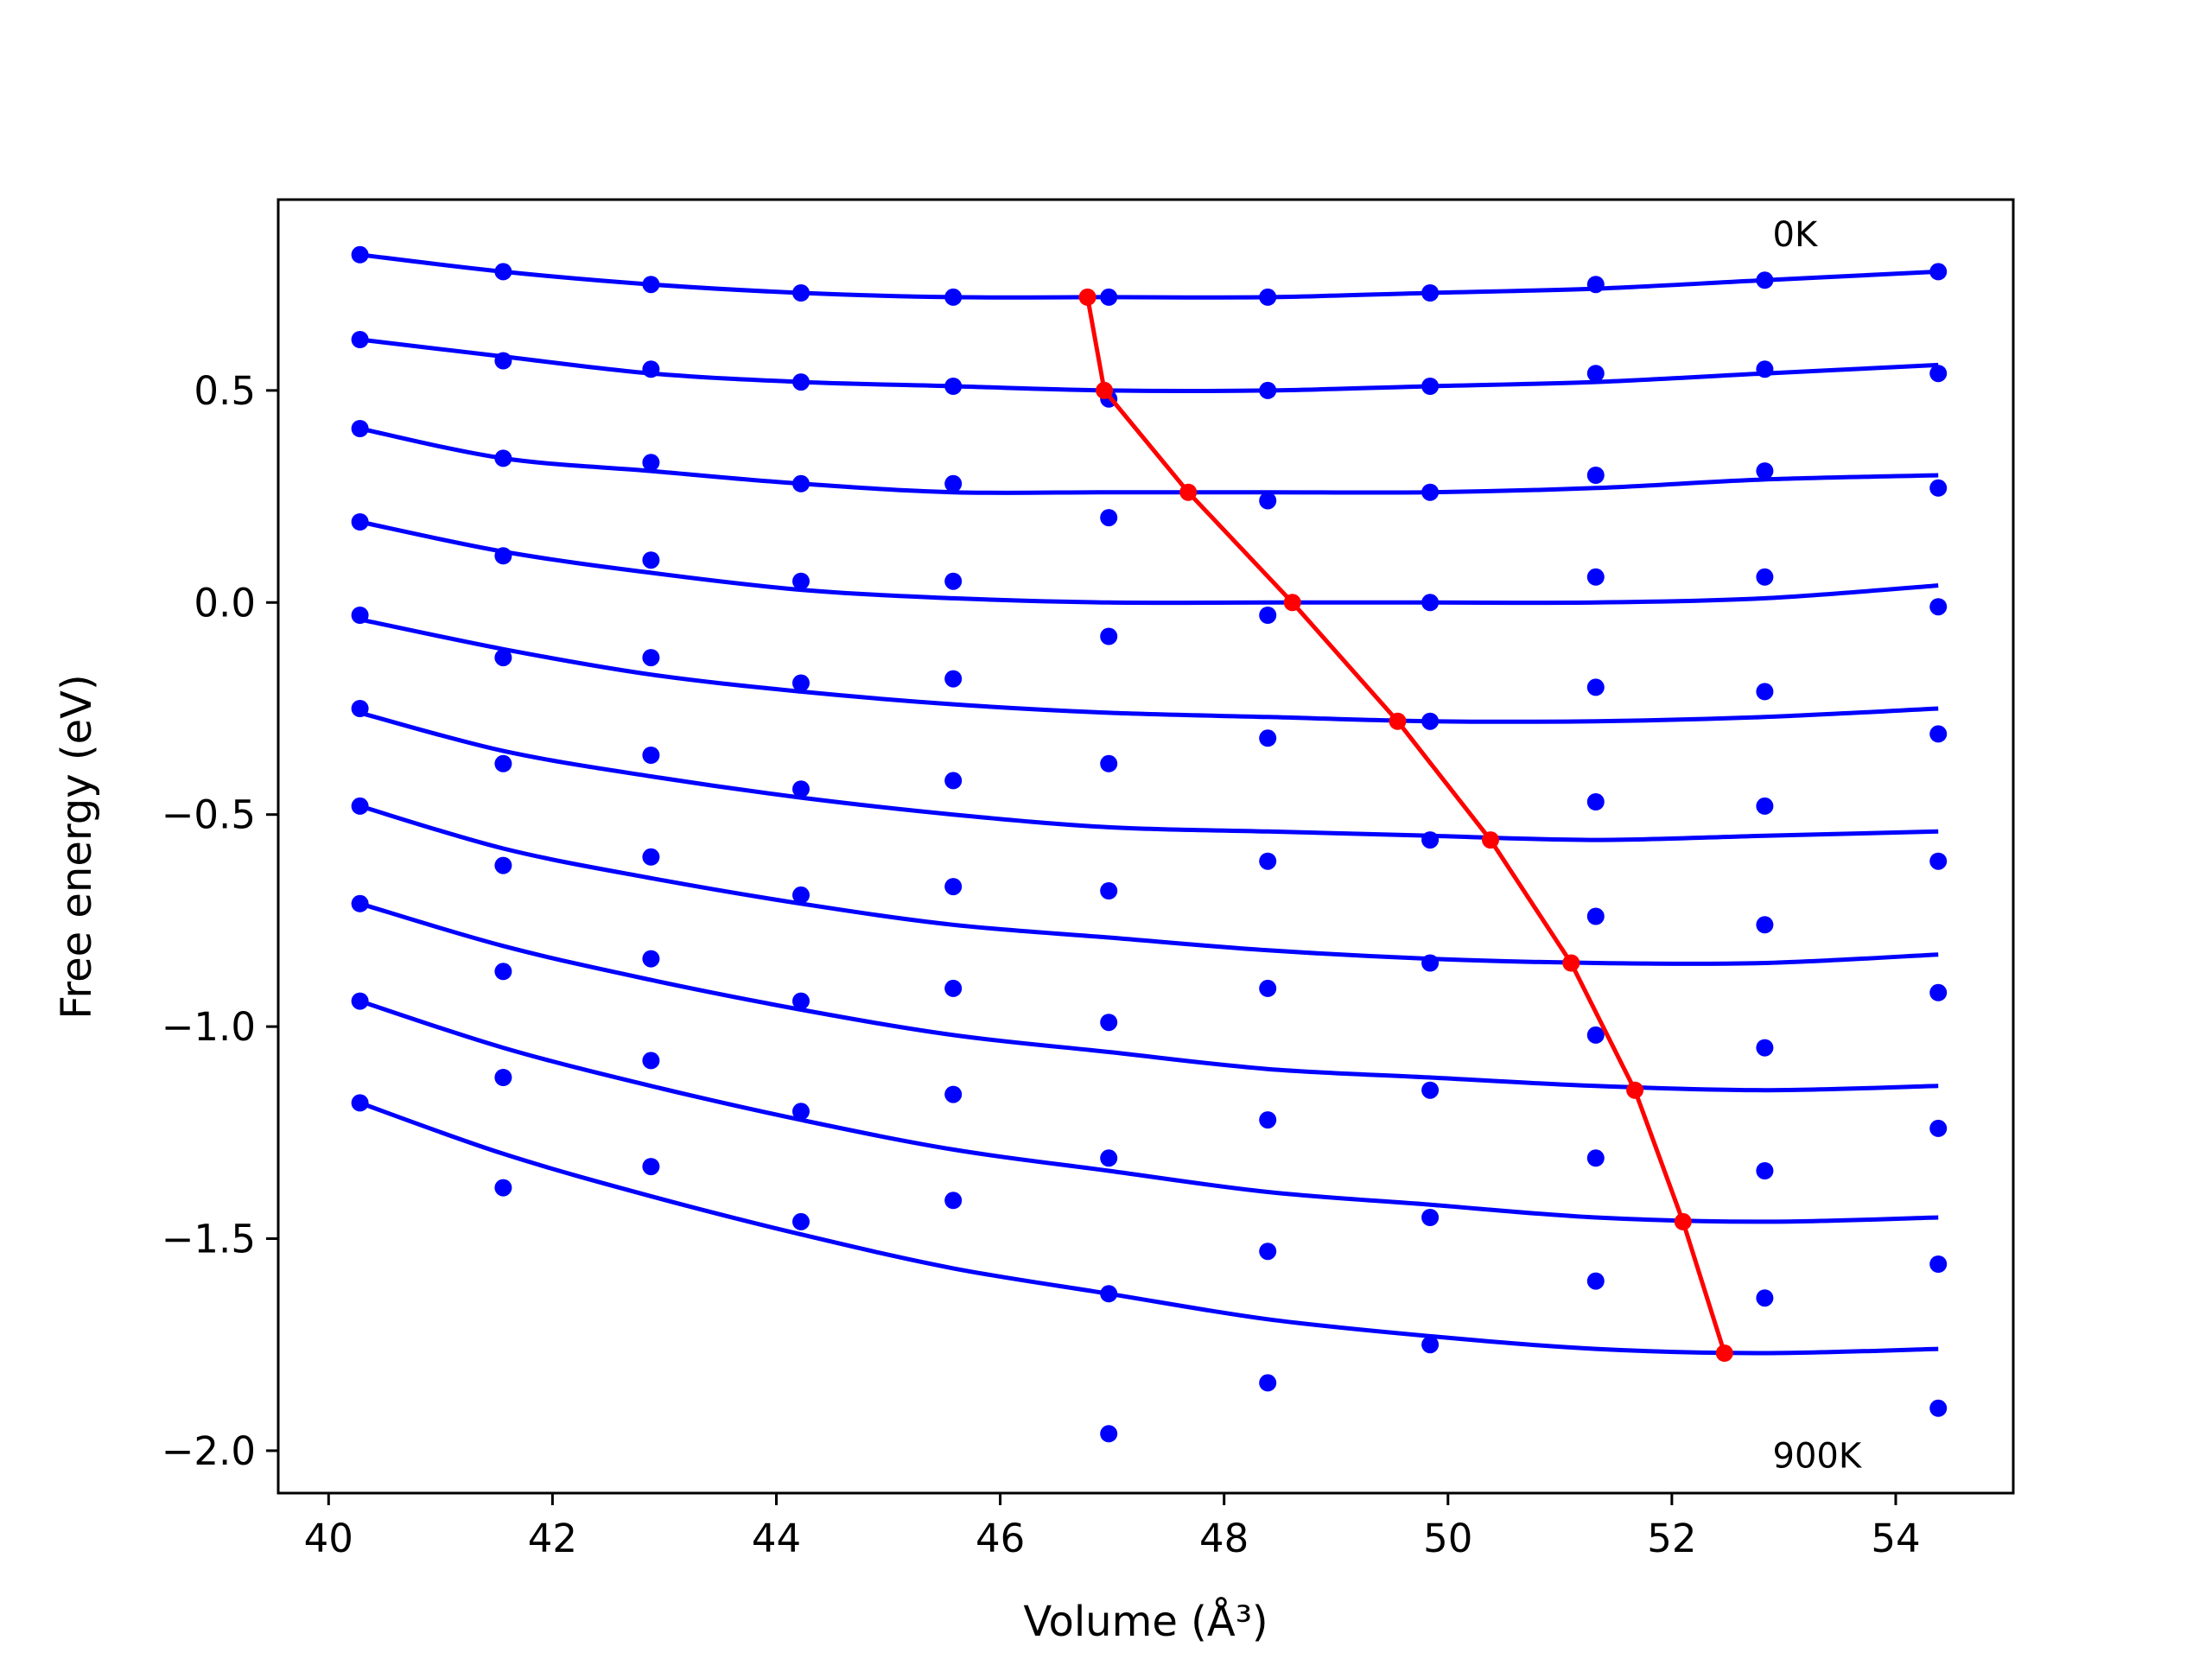  What do you see at coordinates (1671, 1538) in the screenshot?
I see `x-tick-label: 52` at bounding box center [1671, 1538].